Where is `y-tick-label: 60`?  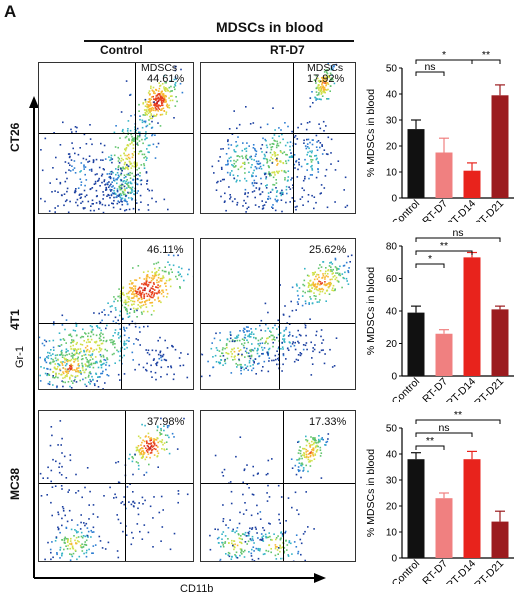 y-tick-label: 60 is located at coordinates (392, 279).